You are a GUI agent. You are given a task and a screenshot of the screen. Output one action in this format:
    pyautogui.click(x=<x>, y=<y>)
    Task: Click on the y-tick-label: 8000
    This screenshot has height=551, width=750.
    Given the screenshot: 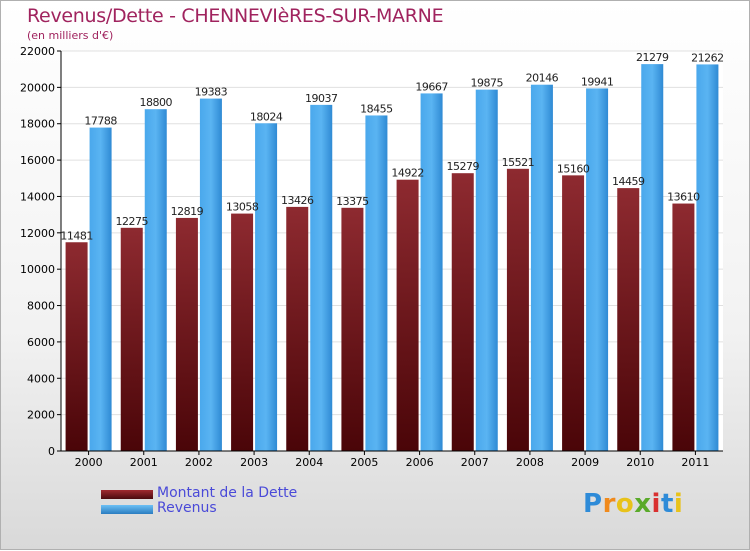 What is the action you would take?
    pyautogui.click(x=41, y=306)
    